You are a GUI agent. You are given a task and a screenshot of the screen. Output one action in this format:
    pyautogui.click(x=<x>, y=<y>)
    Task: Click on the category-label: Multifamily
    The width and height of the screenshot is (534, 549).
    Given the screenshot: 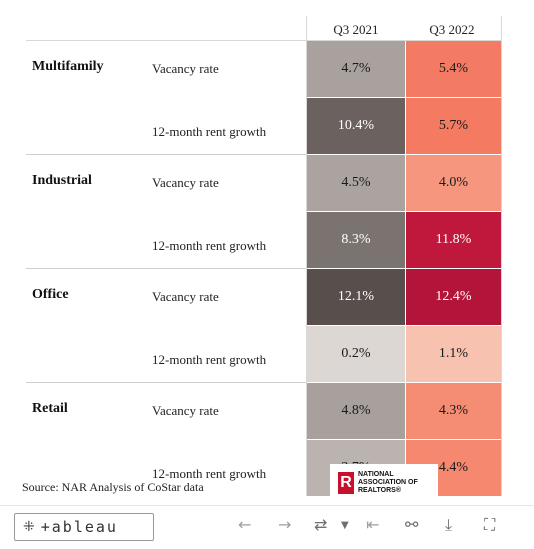 What is the action you would take?
    pyautogui.click(x=68, y=66)
    